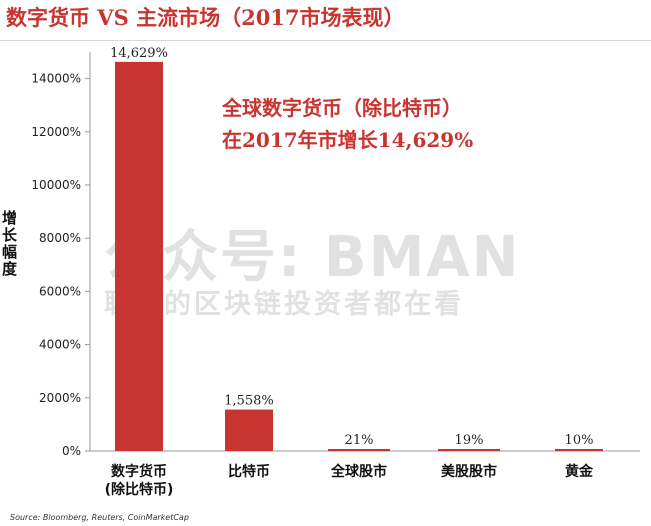 The image size is (651, 526). Describe the element at coordinates (312, 257) in the screenshot. I see `watermark-title: 公众号: BMAN` at that location.